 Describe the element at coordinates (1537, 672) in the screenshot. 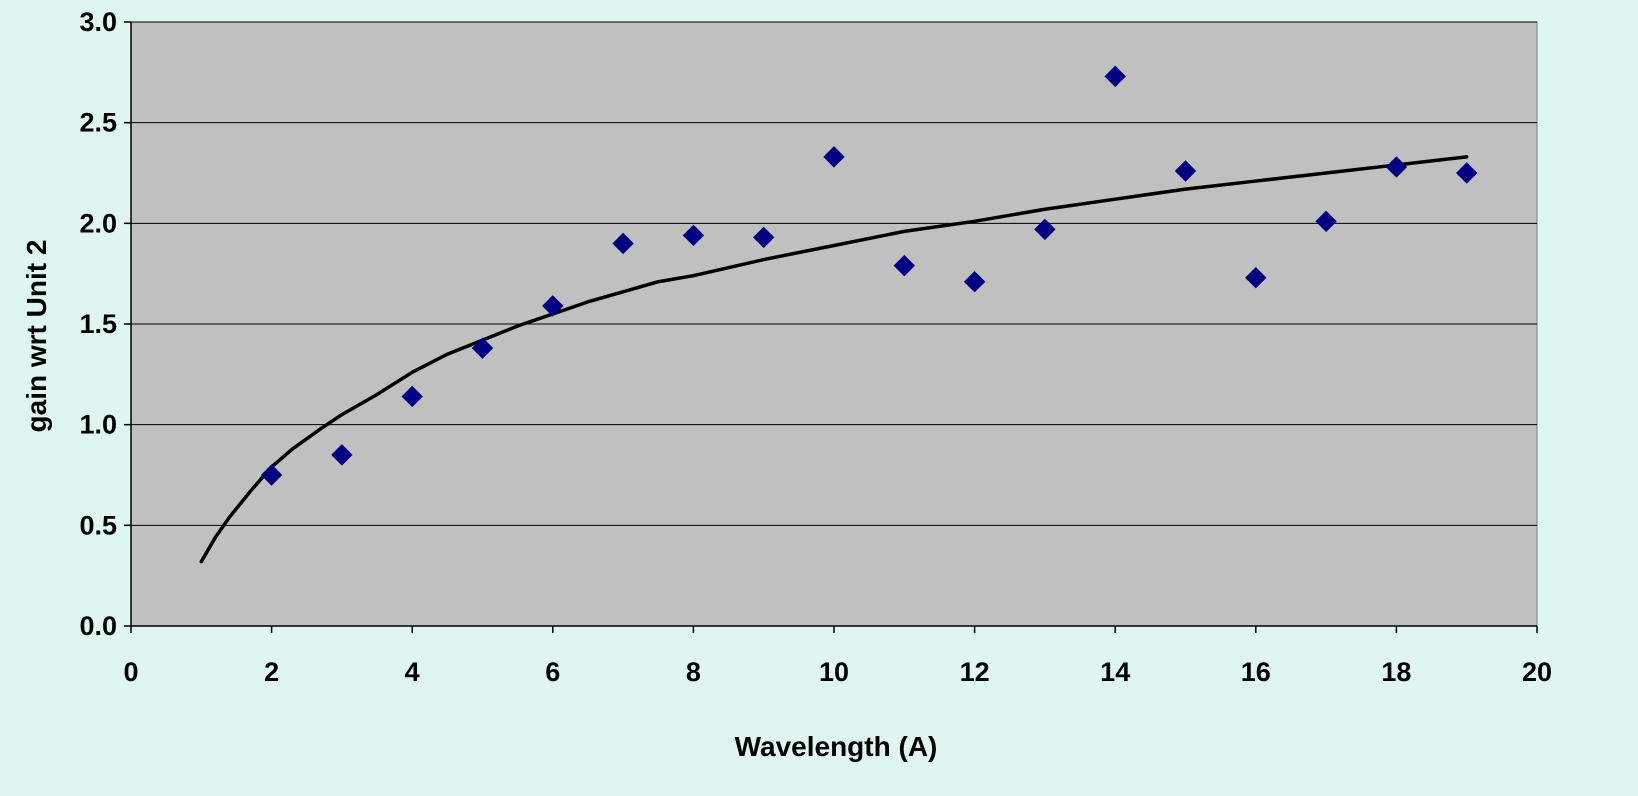

I see `x-tick-label: 20` at that location.